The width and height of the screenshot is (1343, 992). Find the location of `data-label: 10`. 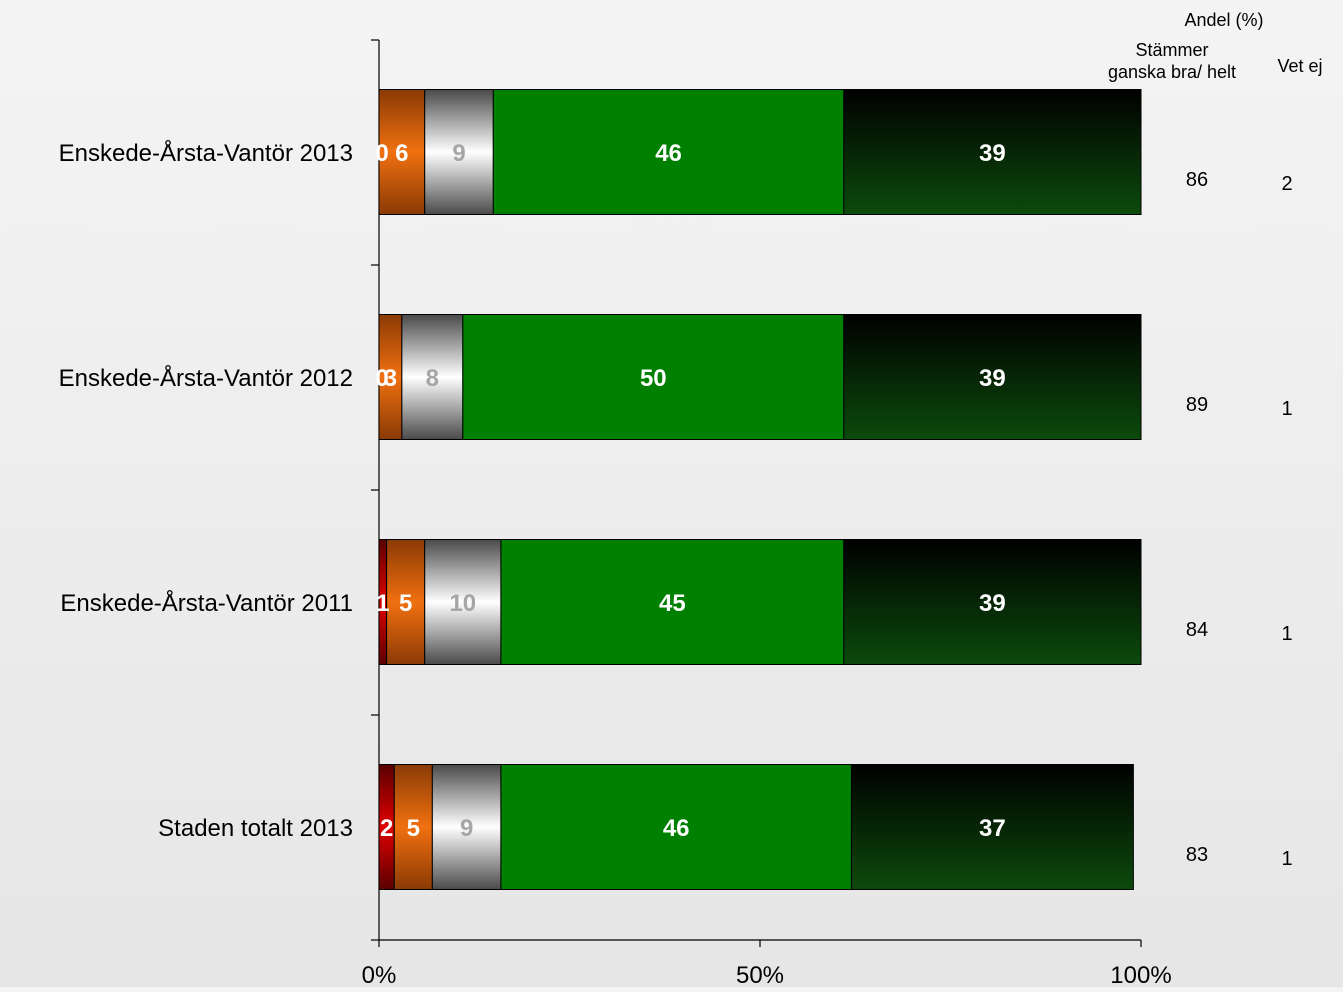

data-label: 10 is located at coordinates (462, 603).